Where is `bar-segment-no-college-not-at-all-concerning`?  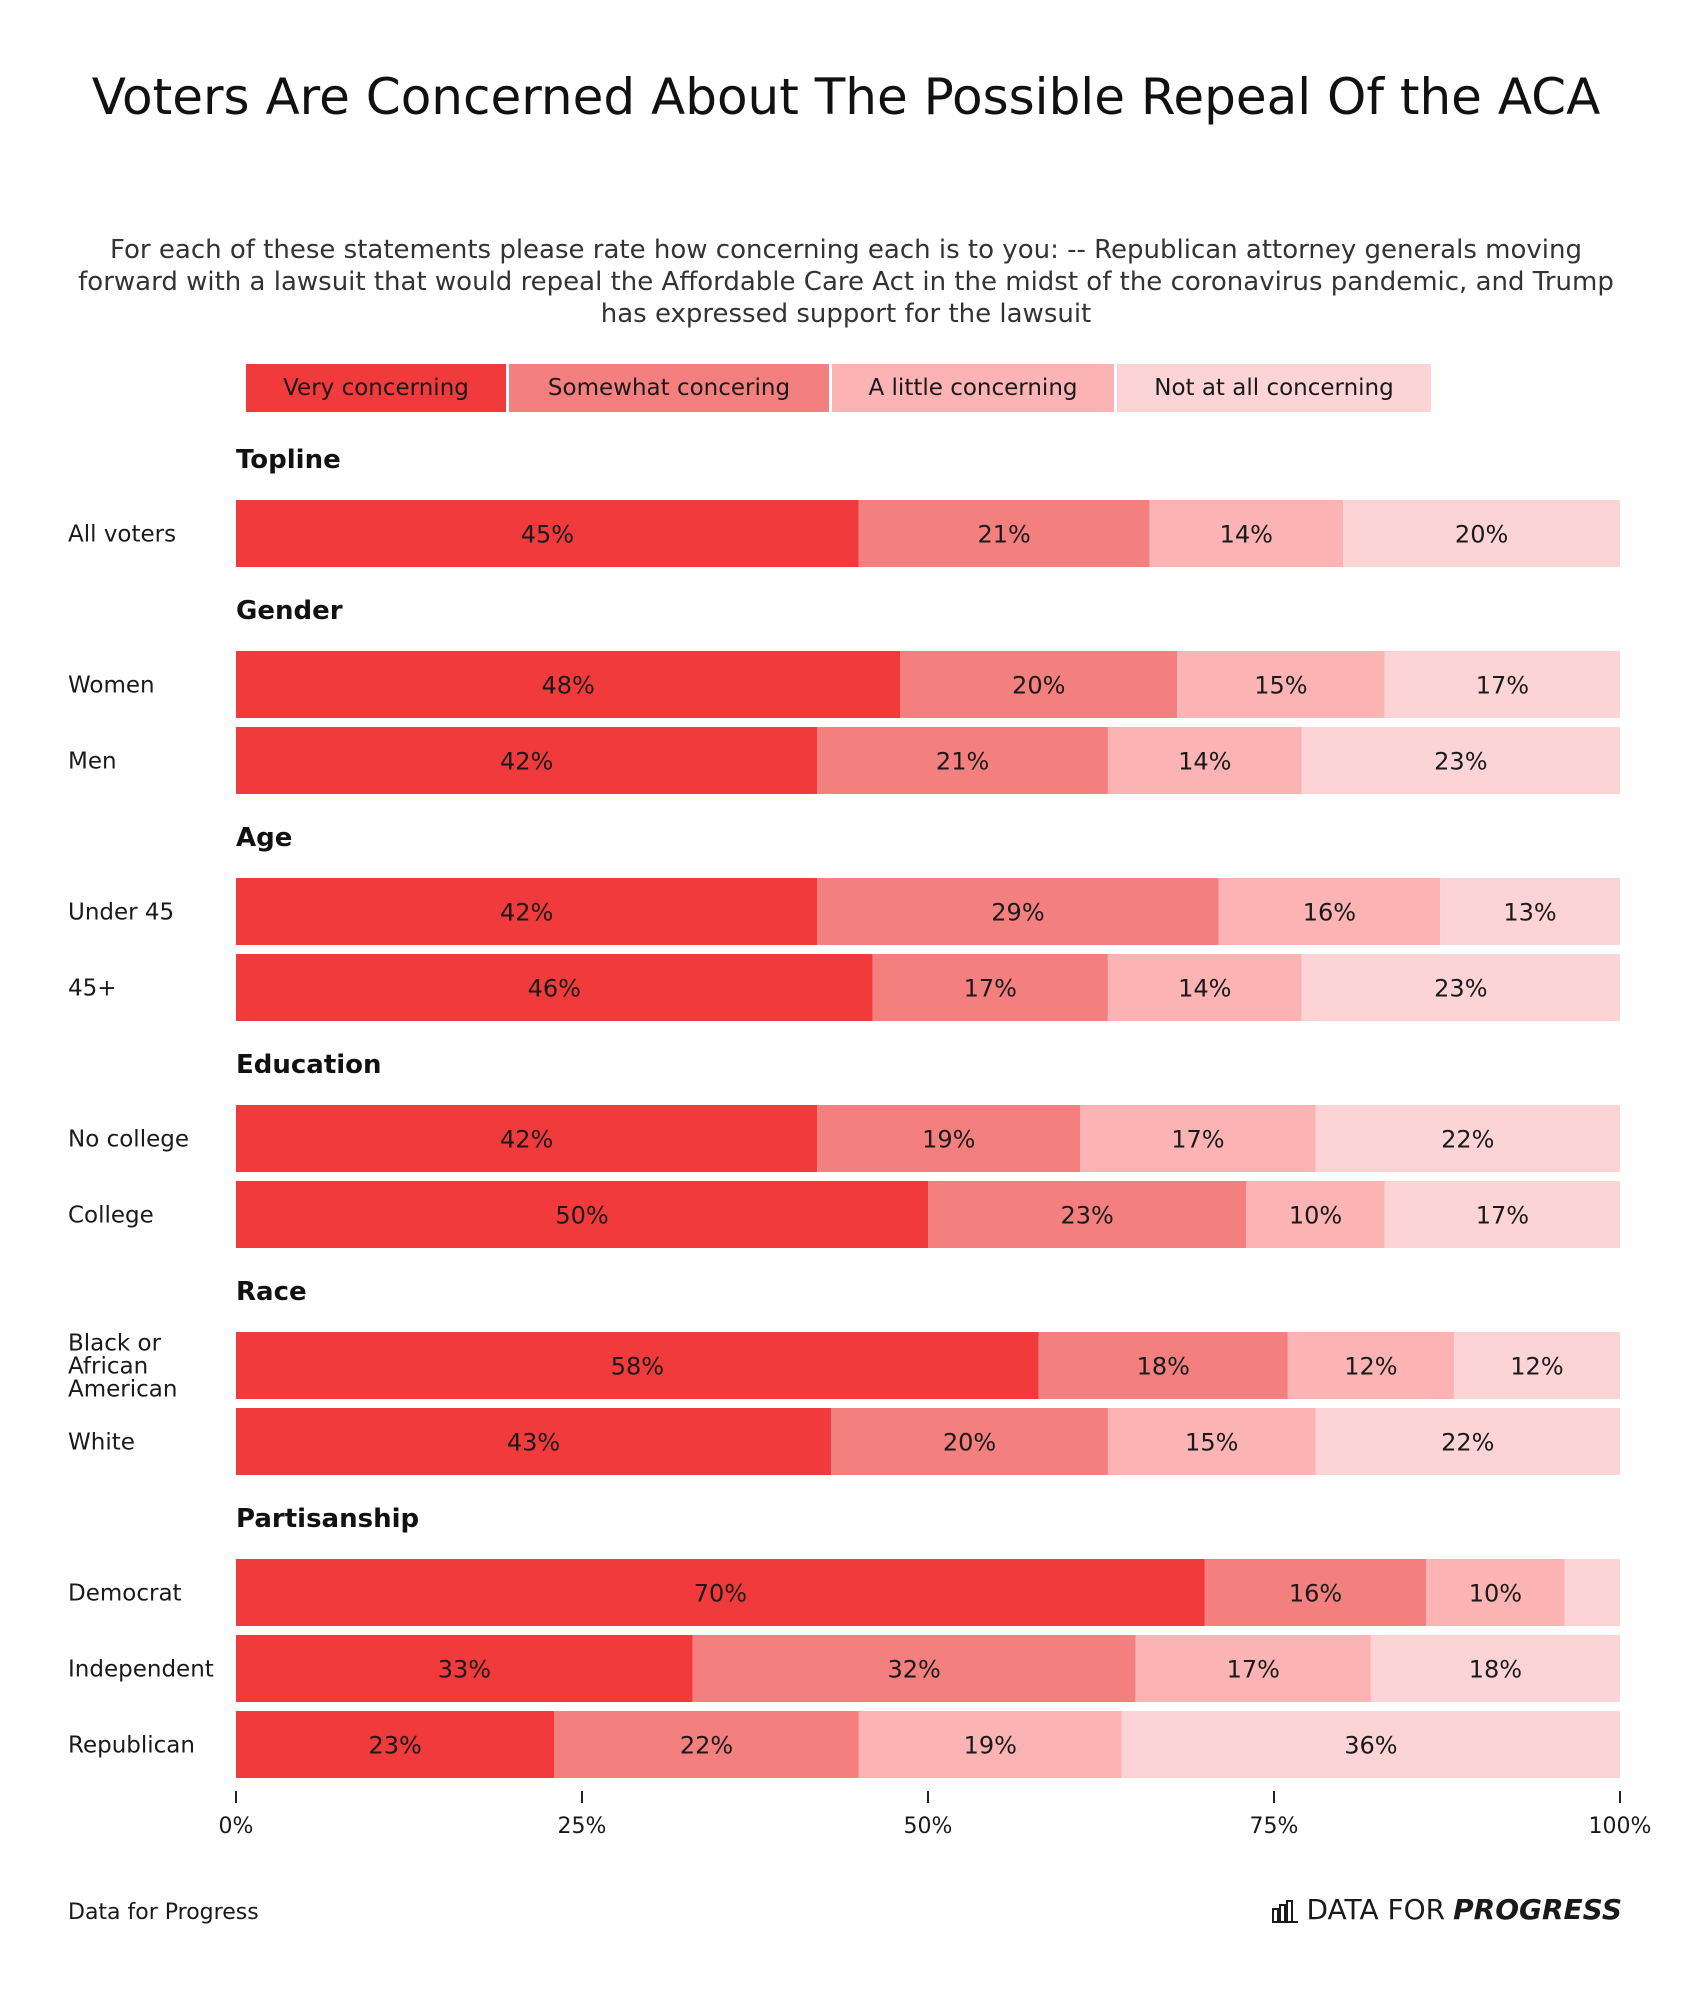
bar-segment-no-college-not-at-all-concerning is located at coordinates (1467, 1138).